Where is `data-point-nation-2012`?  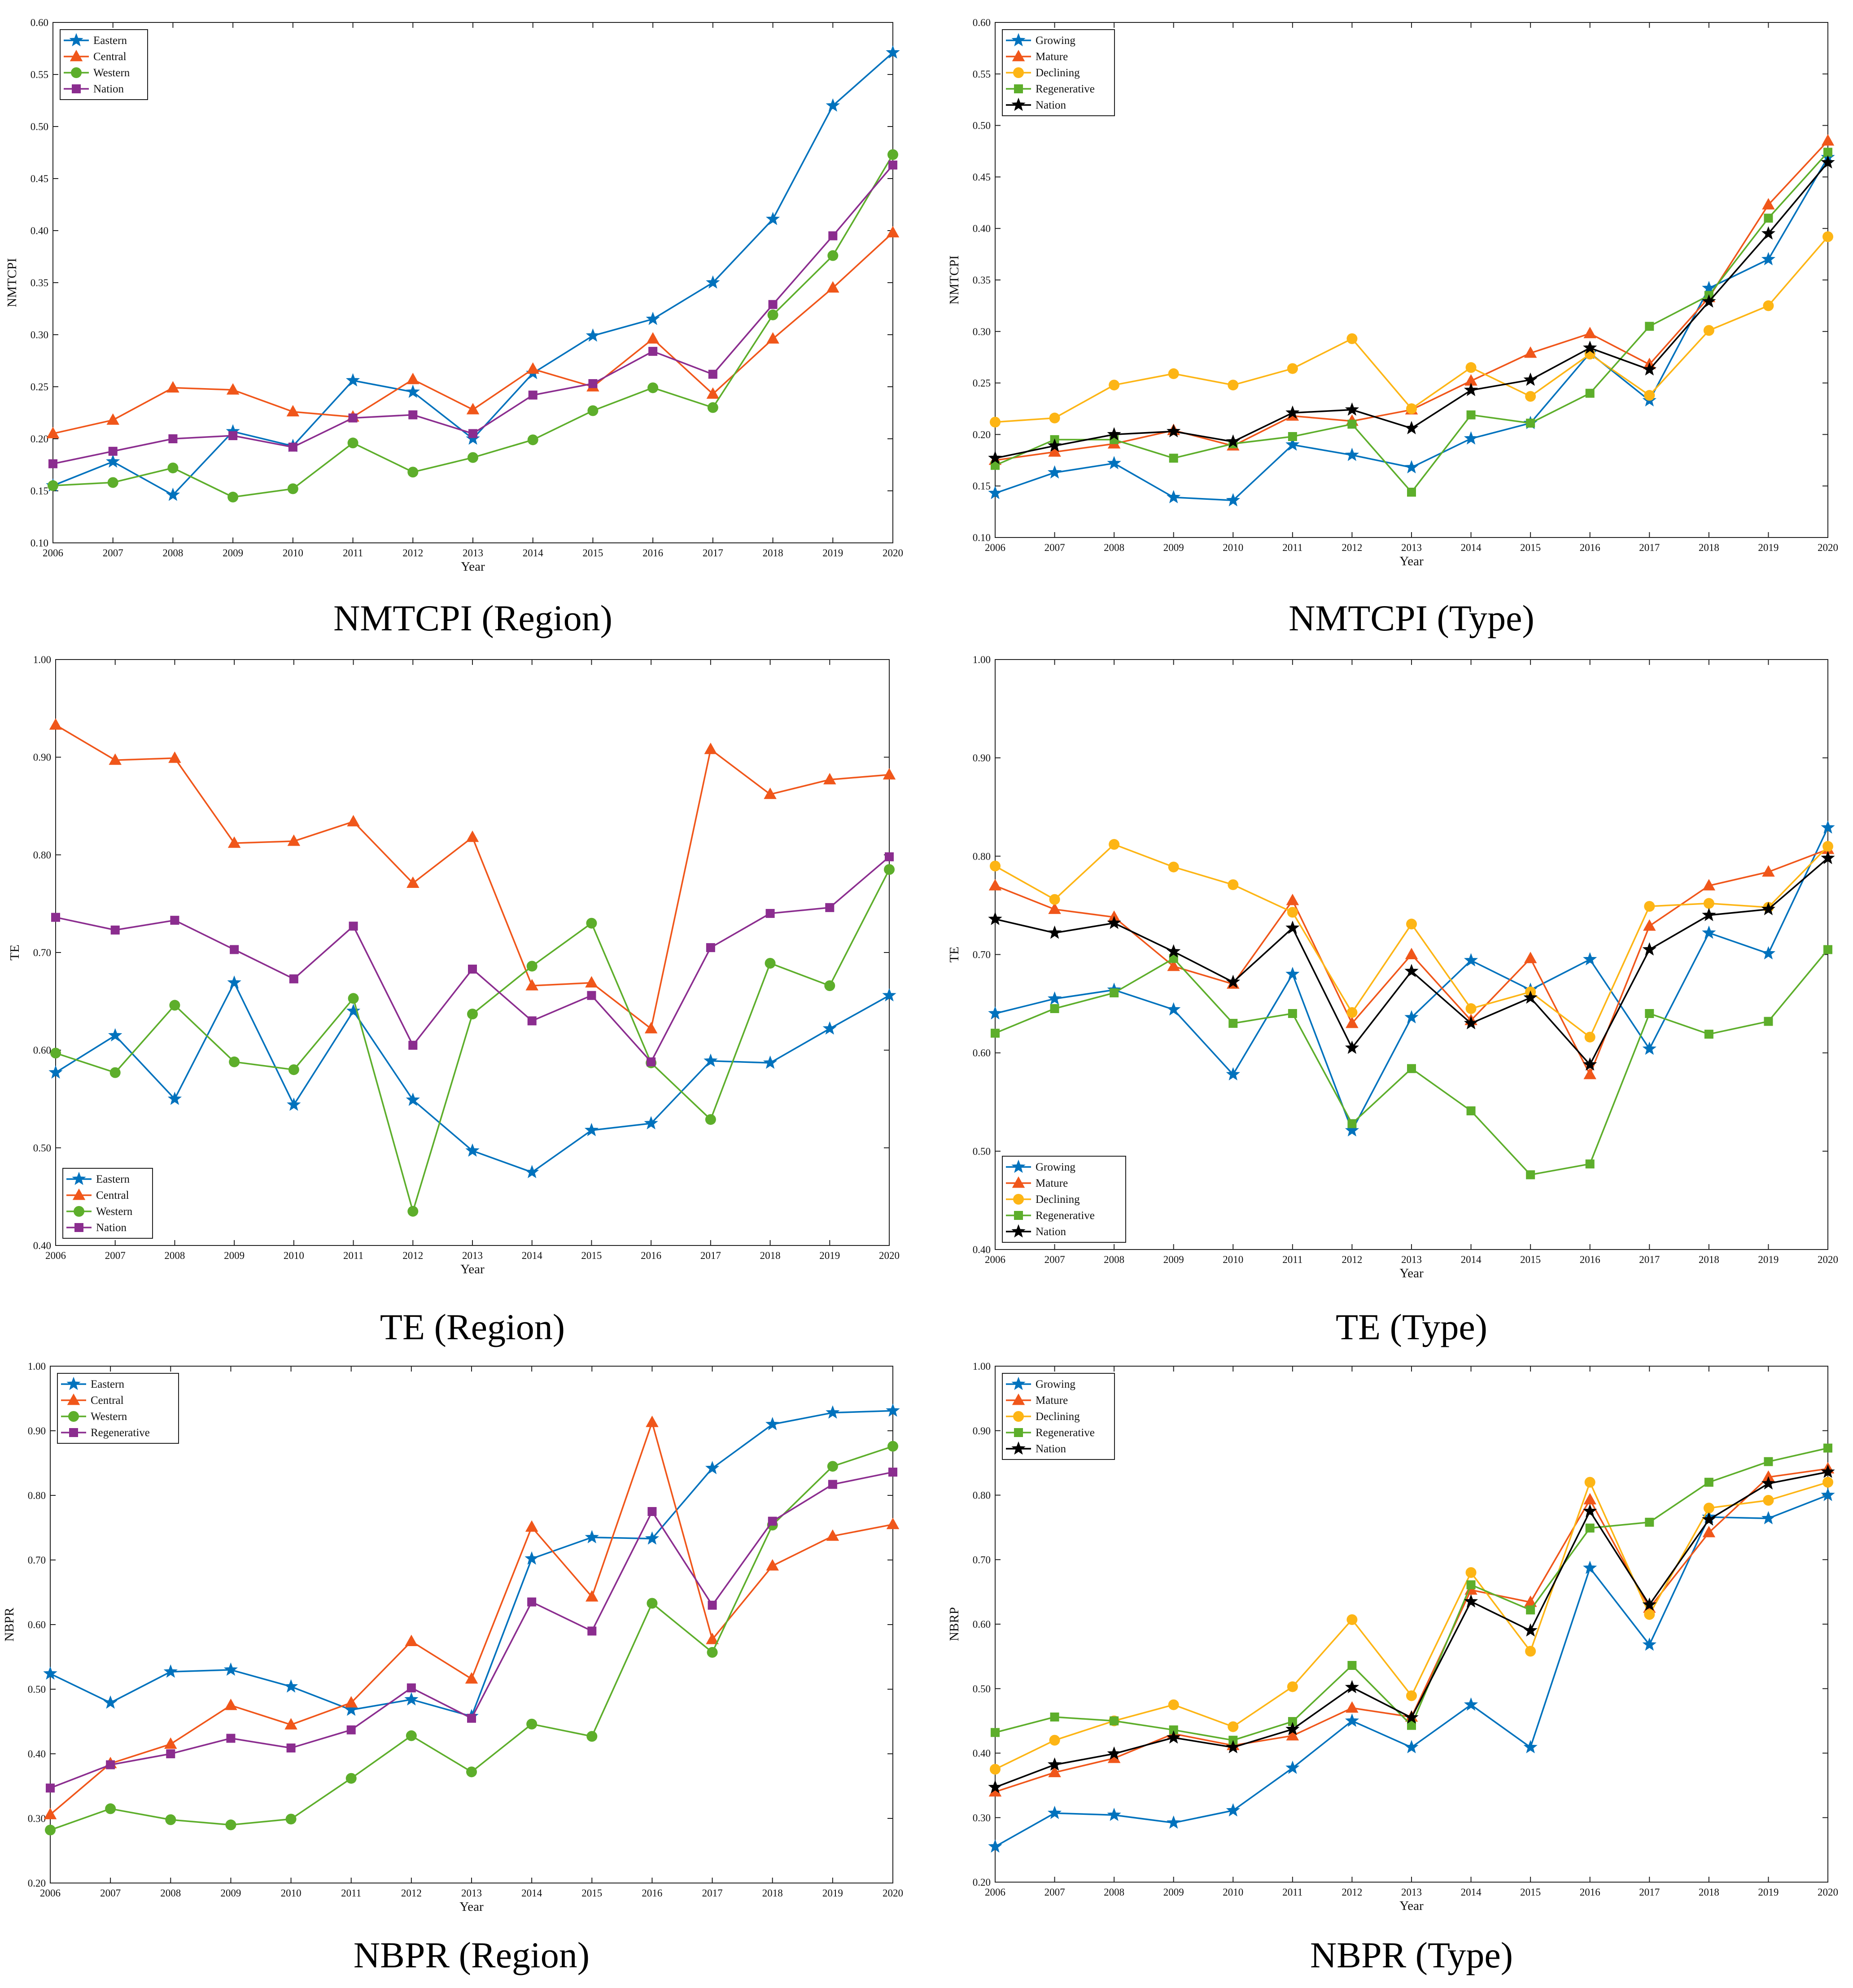 data-point-nation-2012 is located at coordinates (413, 414).